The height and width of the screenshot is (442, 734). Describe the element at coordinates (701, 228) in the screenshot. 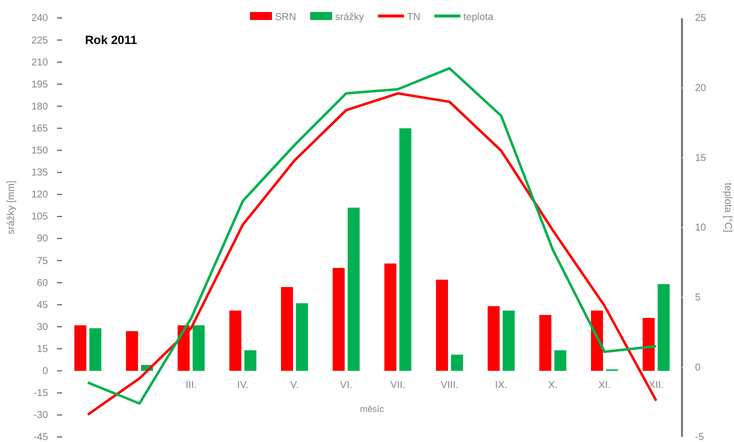

I see `y2-tick-label: 10` at that location.